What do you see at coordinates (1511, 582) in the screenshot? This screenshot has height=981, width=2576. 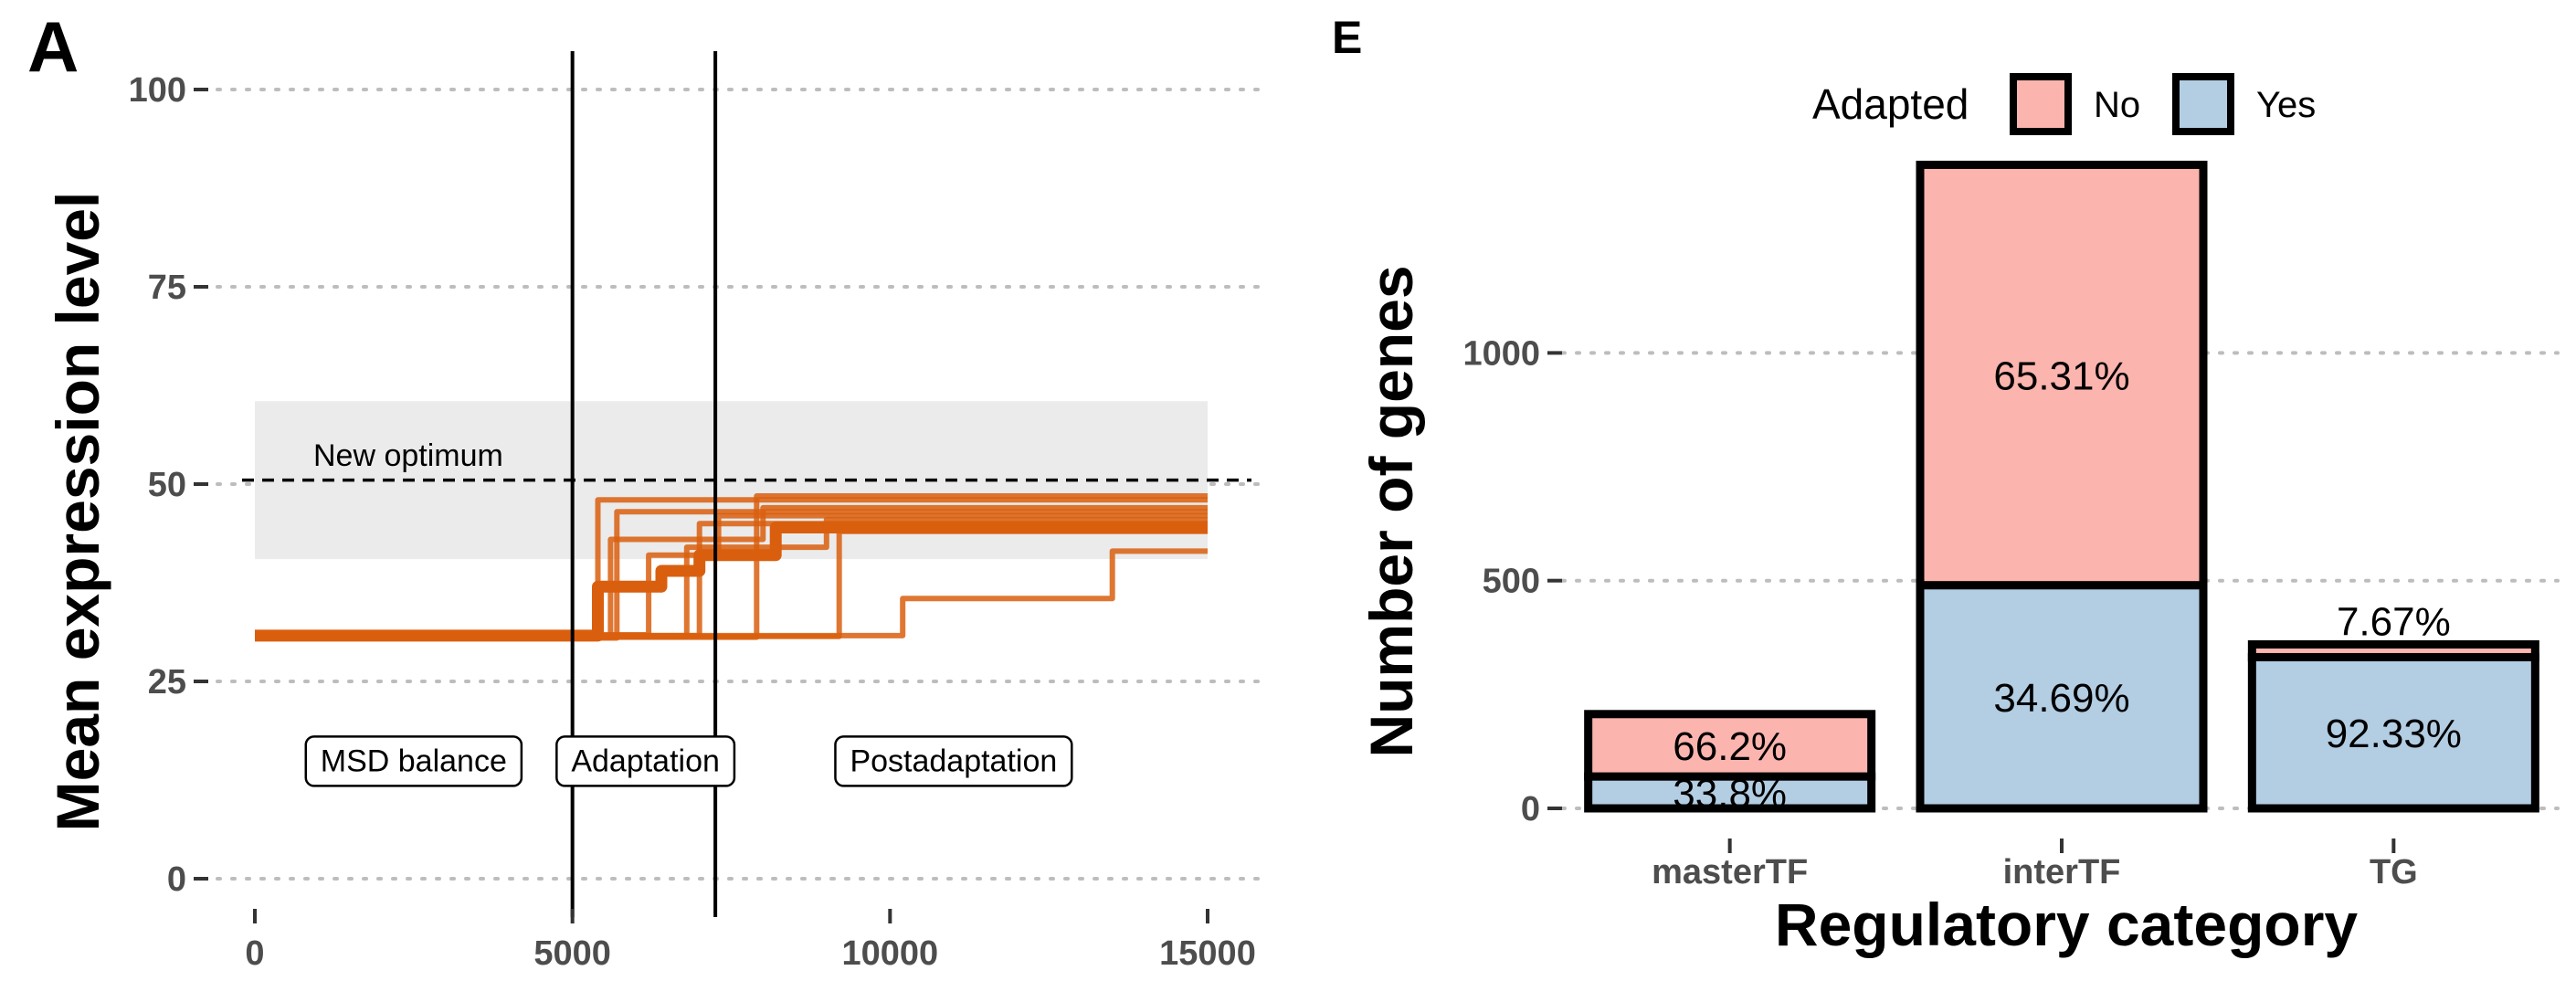 I see `y-tick-label-500: 500` at bounding box center [1511, 582].